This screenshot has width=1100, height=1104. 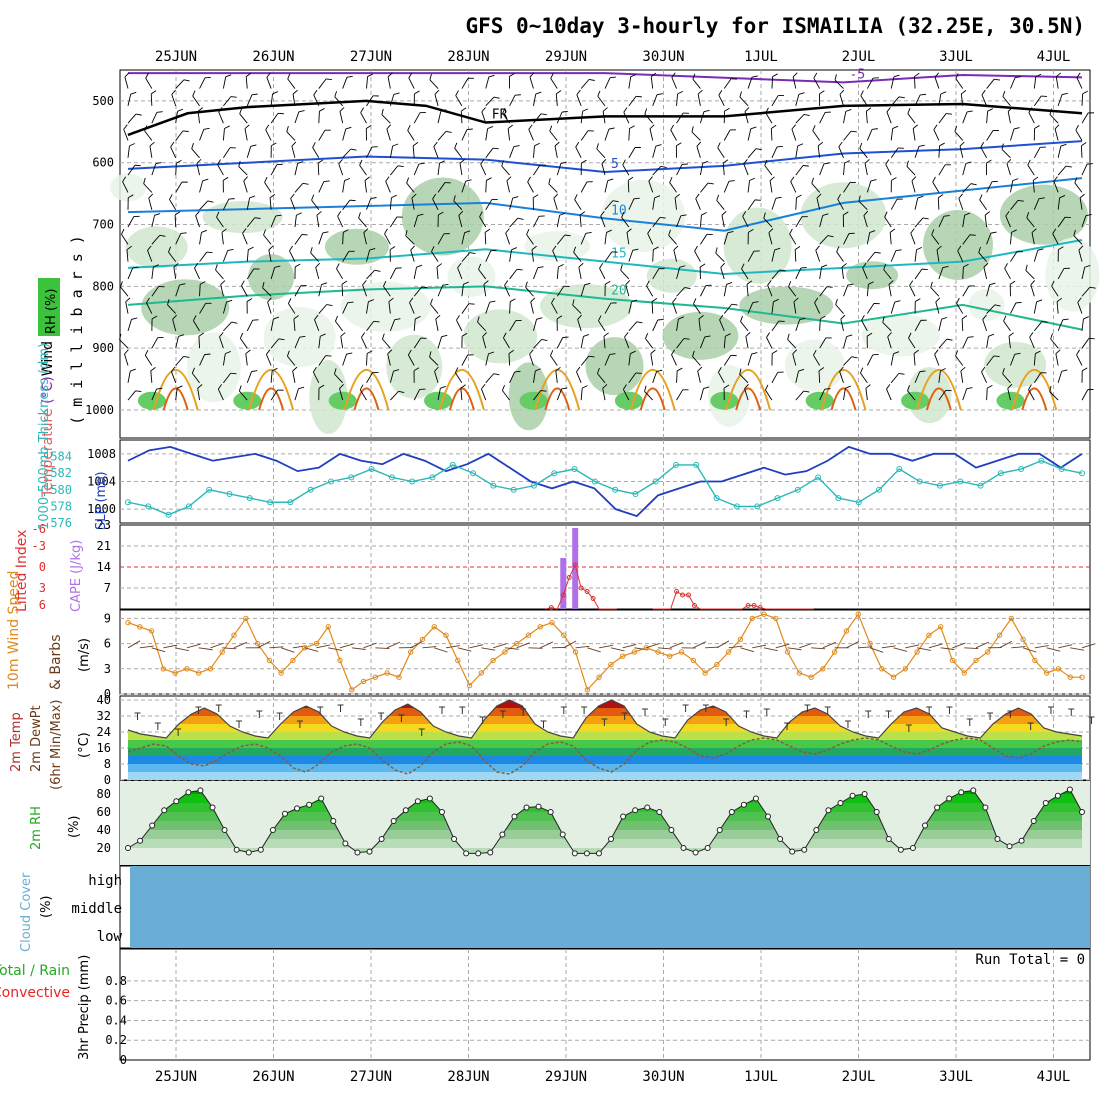 I want to click on y-tick-label: 576, so click(x=61, y=523).